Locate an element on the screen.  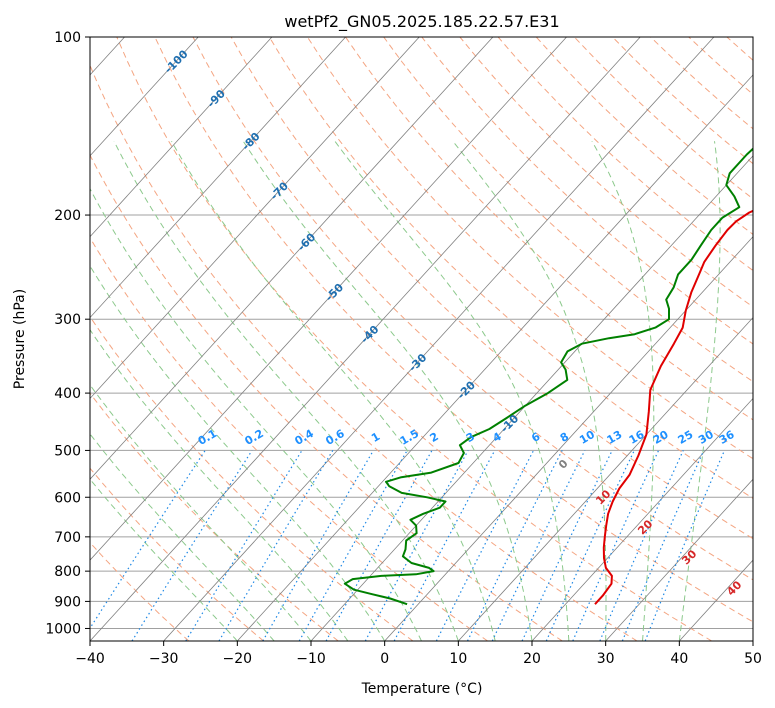
mixing-ratio-label: 1 is located at coordinates (375, 437).